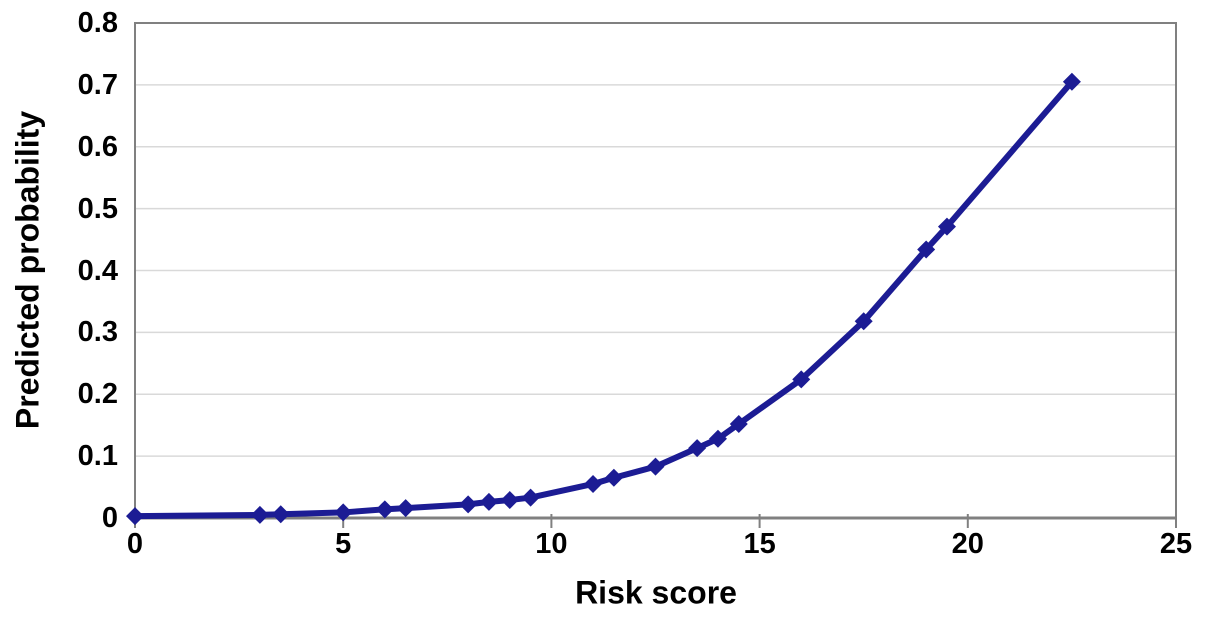  I want to click on y-axis-title: Predicted probability, so click(27, 270).